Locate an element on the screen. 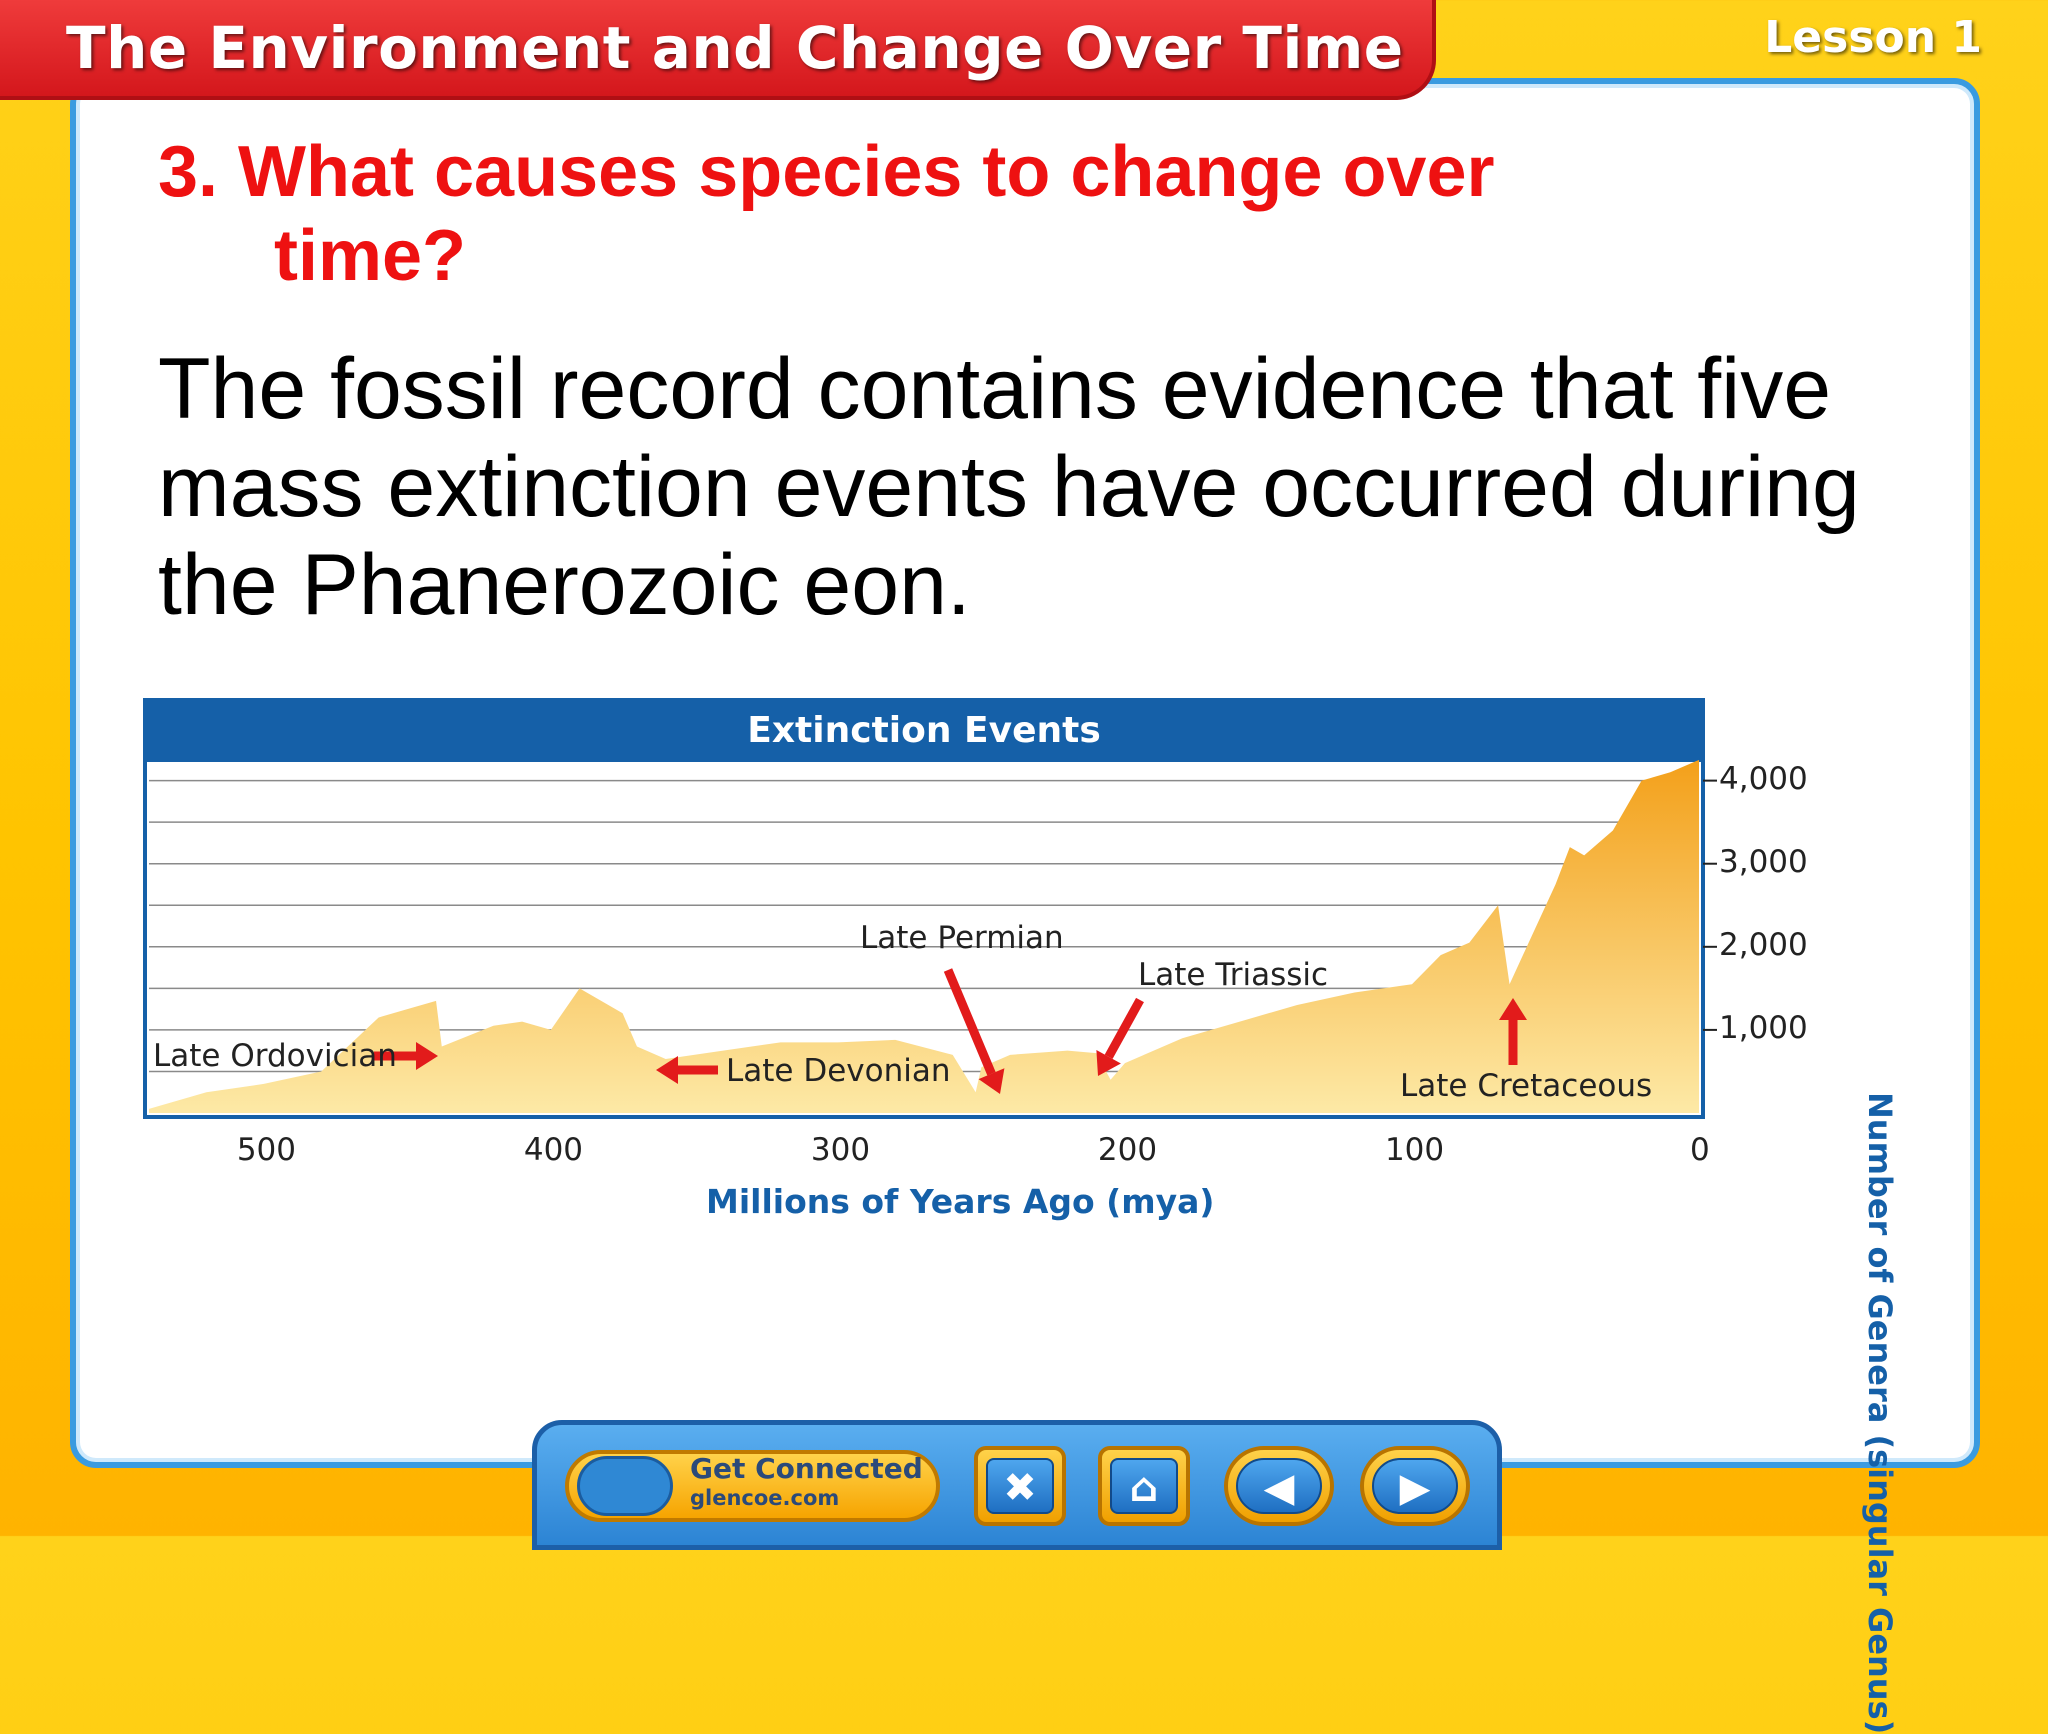 The height and width of the screenshot is (1734, 2048). next-button: ▶ is located at coordinates (1415, 1486).